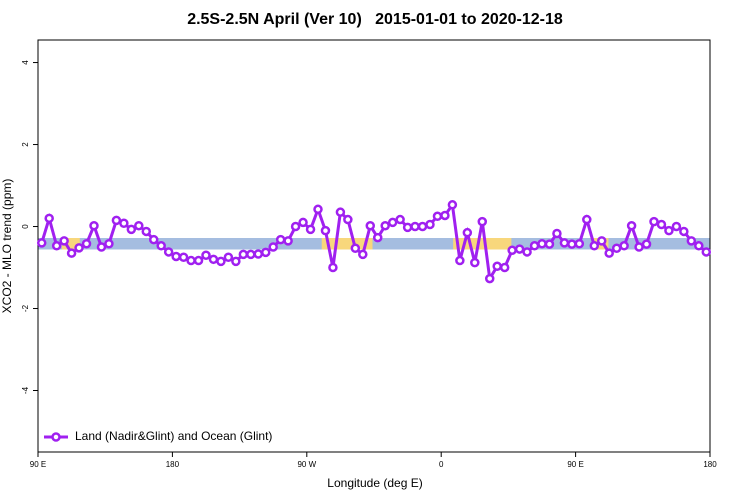 This screenshot has height=500, width=750. Describe the element at coordinates (25, 390) in the screenshot. I see `y-tick-label: -4` at that location.